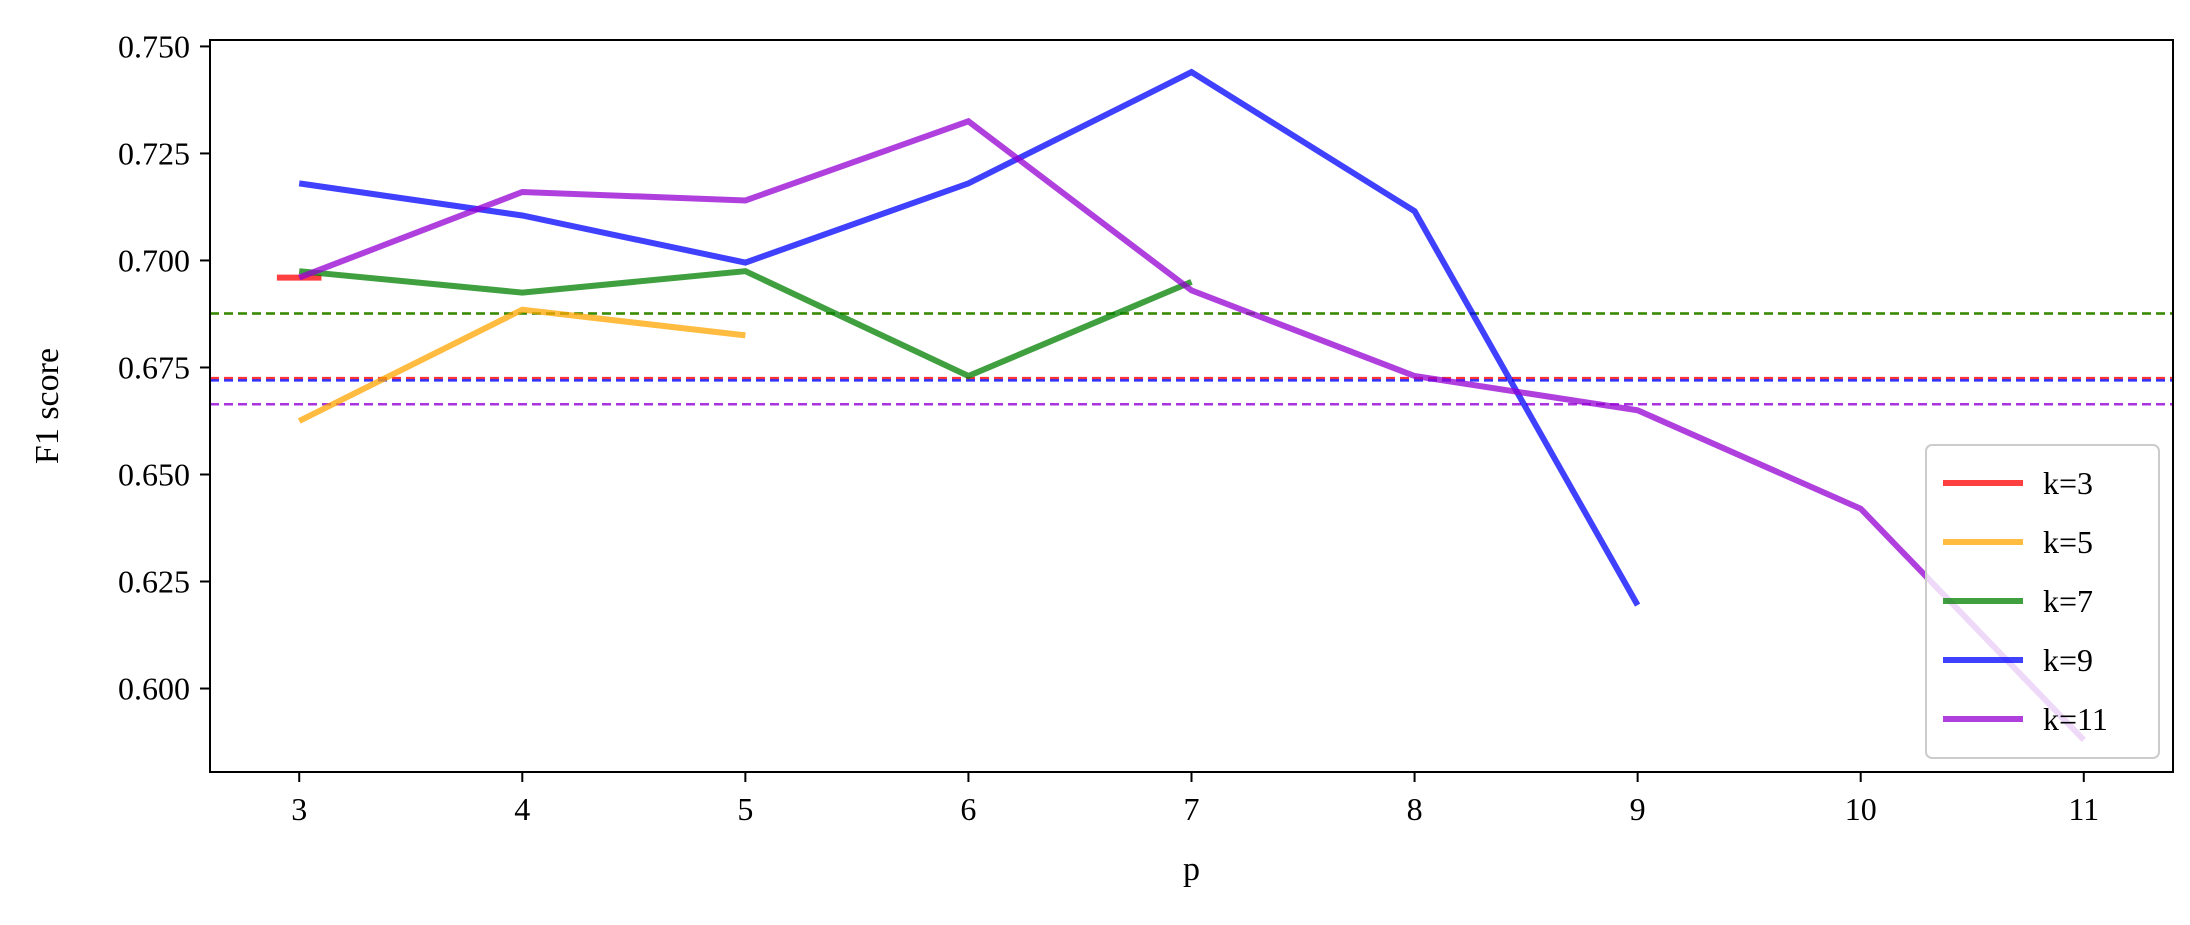  Describe the element at coordinates (1861, 809) in the screenshot. I see `x-tick-label: 10` at that location.